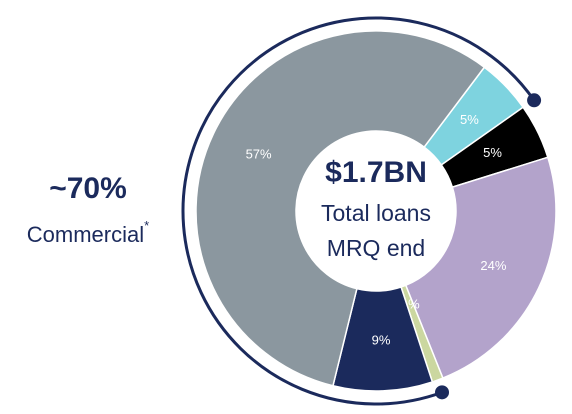  I want to click on slice-label: 57%, so click(259, 154).